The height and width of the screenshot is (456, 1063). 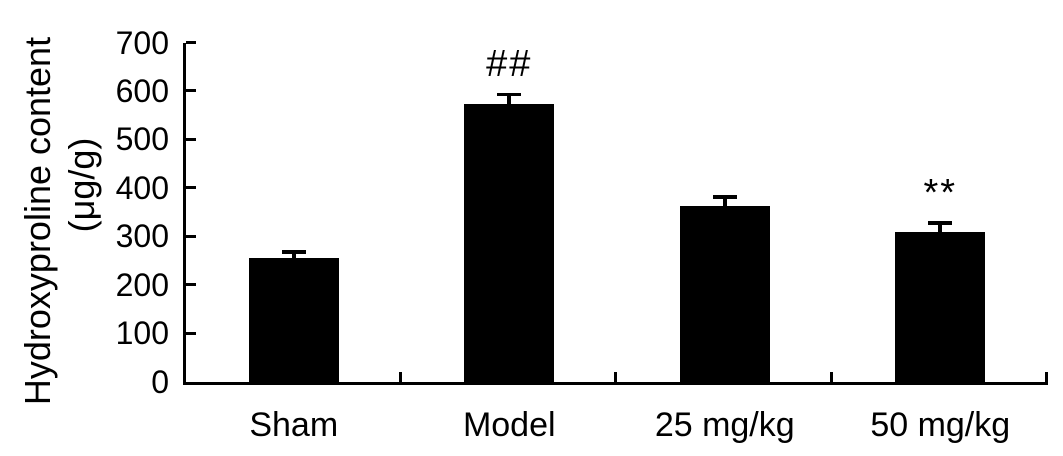 What do you see at coordinates (142, 333) in the screenshot?
I see `y-axis-tick-label: 100` at bounding box center [142, 333].